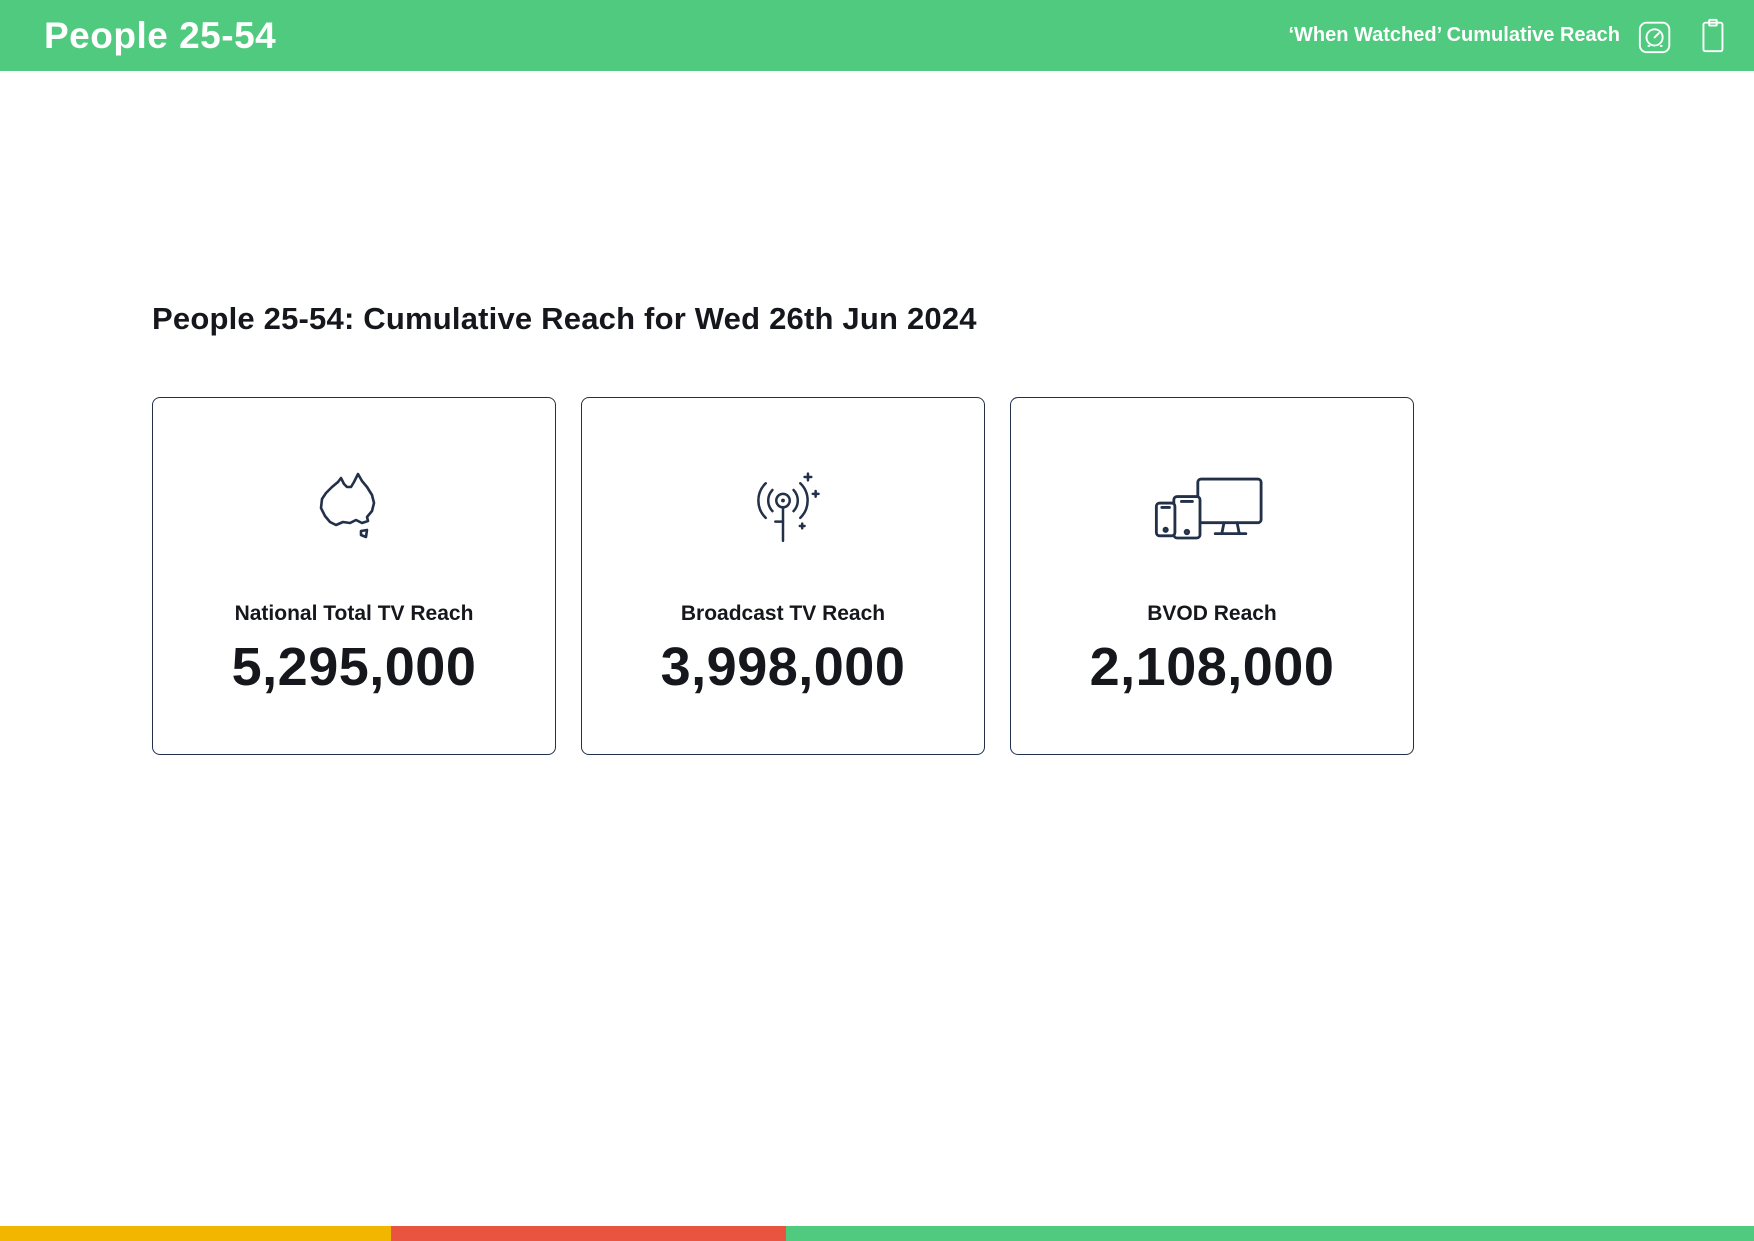 The image size is (1754, 1241). Describe the element at coordinates (354, 514) in the screenshot. I see `australia-map-icon` at that location.